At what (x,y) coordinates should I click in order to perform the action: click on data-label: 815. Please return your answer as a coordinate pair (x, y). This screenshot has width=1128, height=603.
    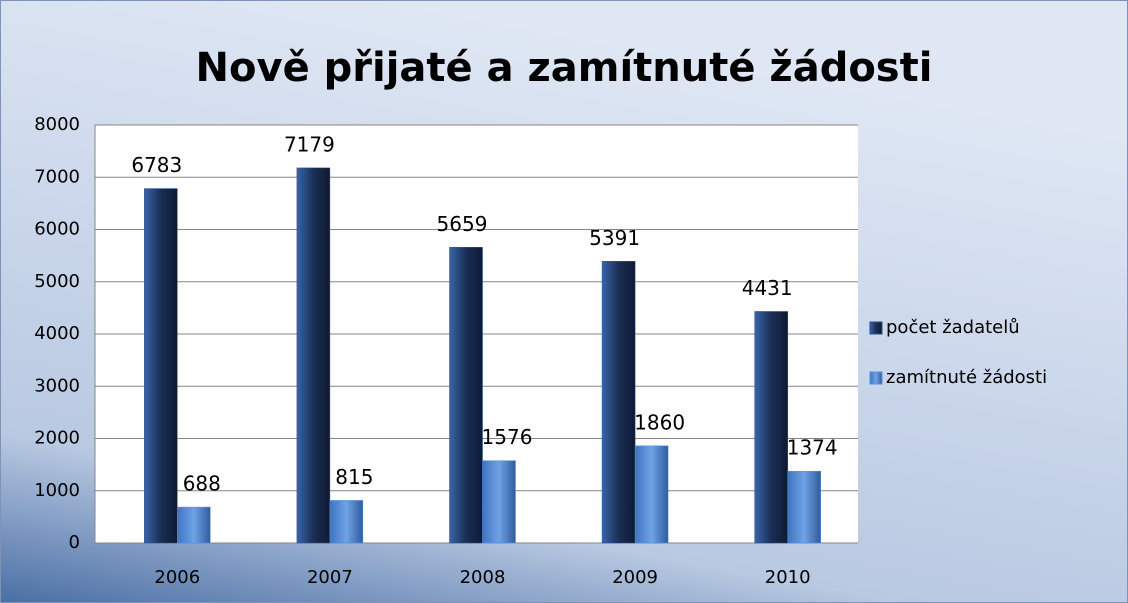
    Looking at the image, I should click on (354, 477).